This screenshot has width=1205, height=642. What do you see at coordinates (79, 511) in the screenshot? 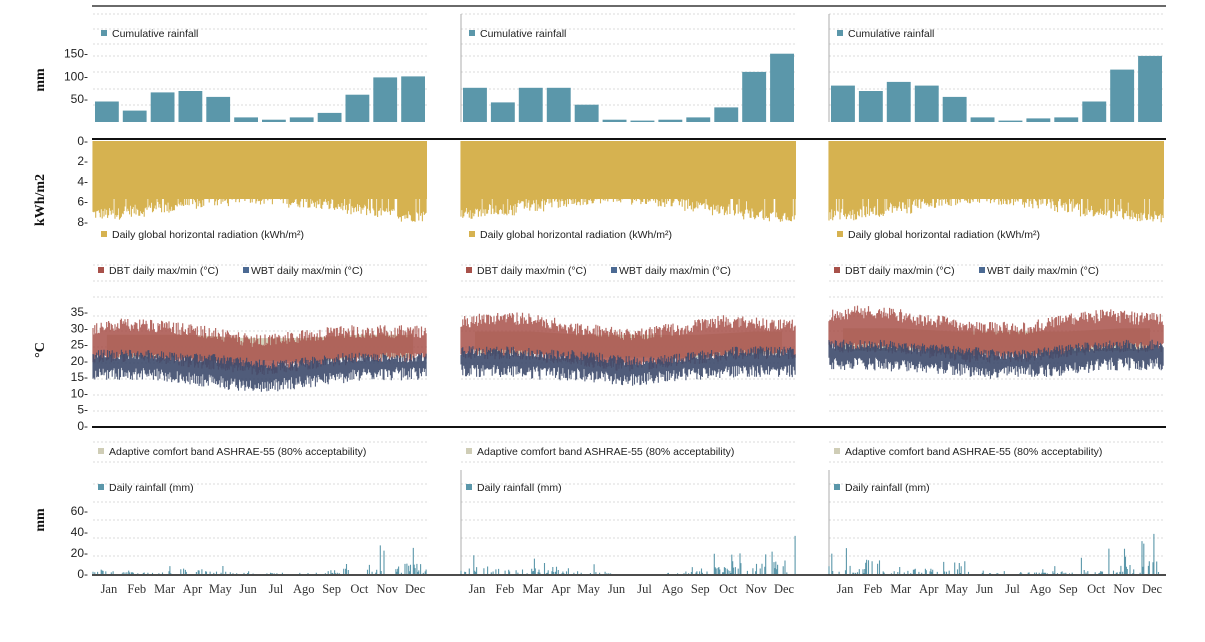
I see `daily-rain-tick-label: 60-` at bounding box center [79, 511].